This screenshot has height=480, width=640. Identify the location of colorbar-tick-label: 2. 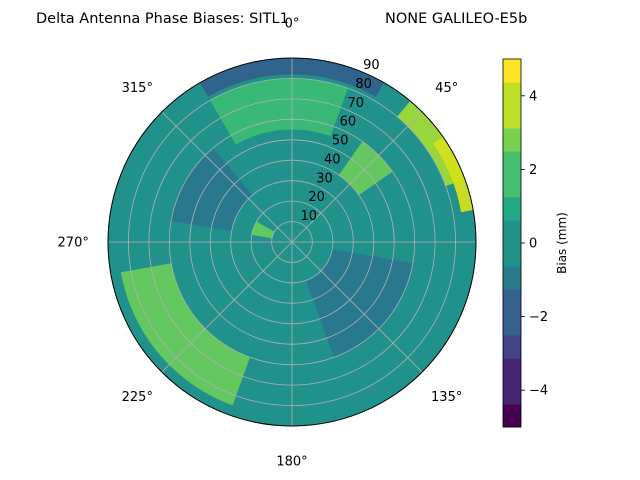
(533, 170).